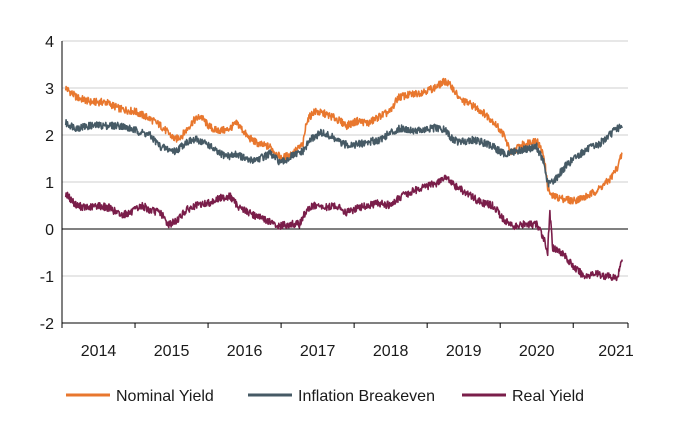  I want to click on x-tick-label: 2020, so click(537, 351).